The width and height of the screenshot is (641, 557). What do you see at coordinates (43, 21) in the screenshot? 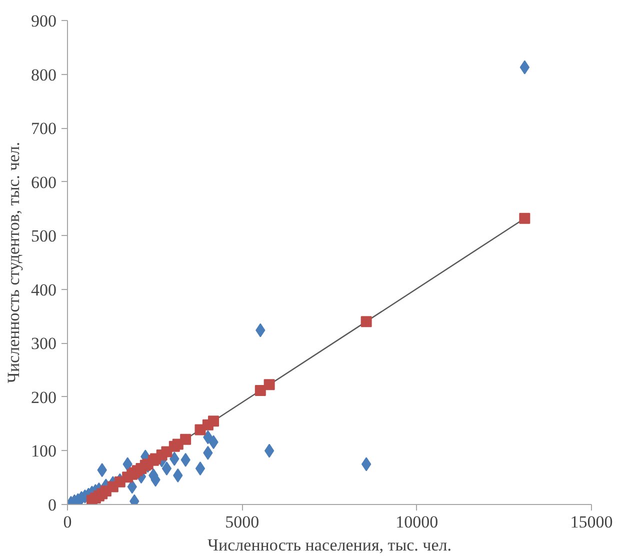
I see `y-tick-label: 900` at bounding box center [43, 21].